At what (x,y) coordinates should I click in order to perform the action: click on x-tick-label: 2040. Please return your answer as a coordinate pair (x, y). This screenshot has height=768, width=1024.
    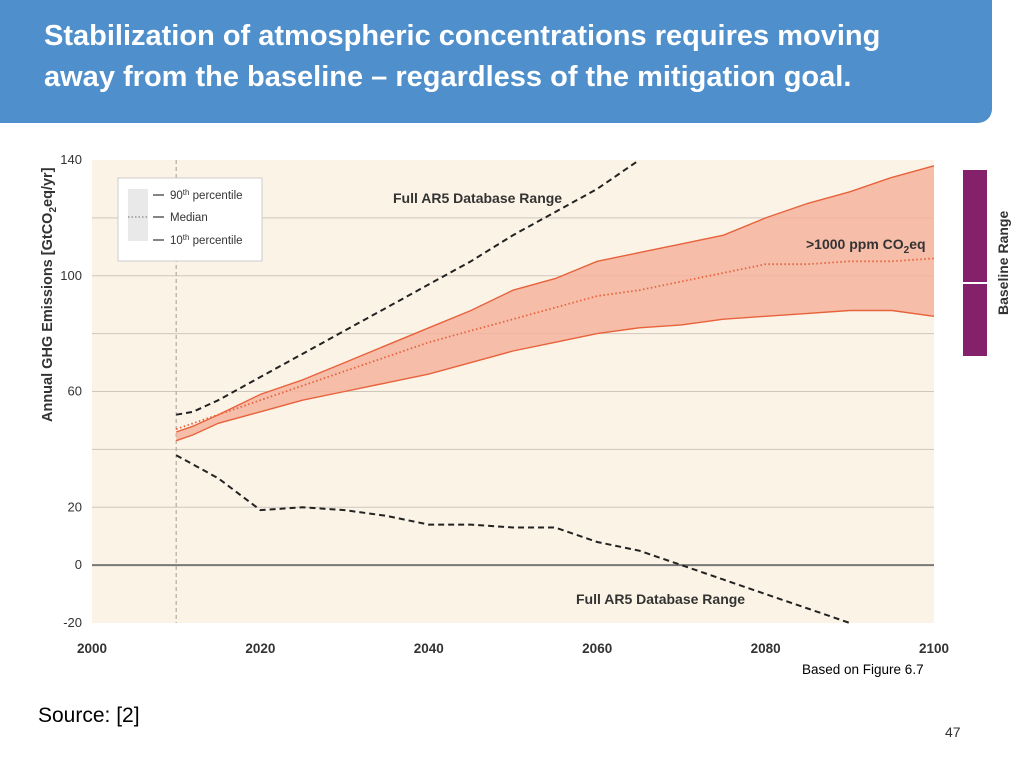
    Looking at the image, I should click on (429, 648).